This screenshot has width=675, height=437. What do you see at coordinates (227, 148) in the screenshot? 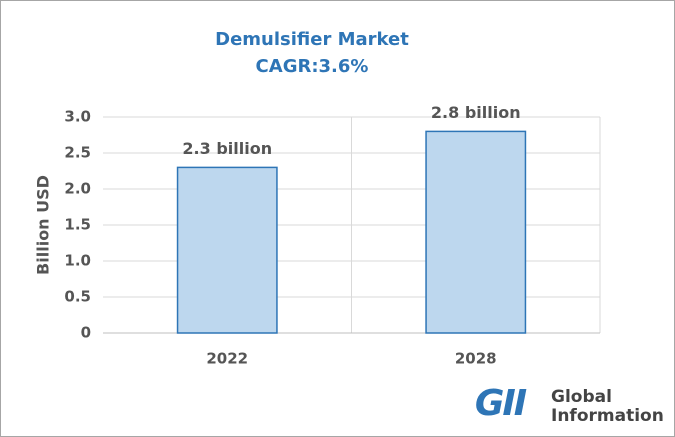
I see `data-label: 2.3 billion` at bounding box center [227, 148].